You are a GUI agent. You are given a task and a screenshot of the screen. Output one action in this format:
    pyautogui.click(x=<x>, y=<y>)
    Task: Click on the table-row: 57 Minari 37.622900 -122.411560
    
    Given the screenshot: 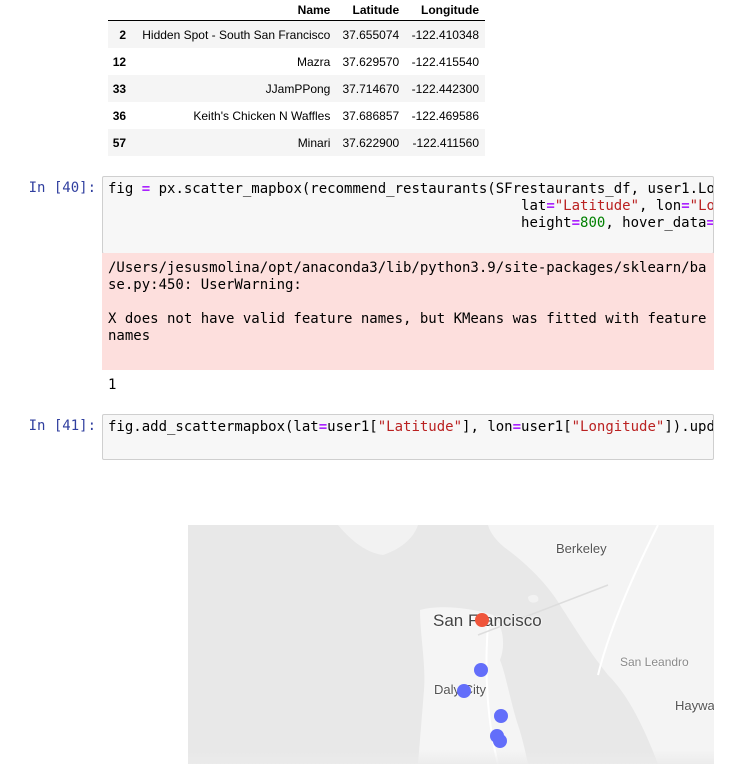 What is the action you would take?
    pyautogui.click(x=296, y=142)
    